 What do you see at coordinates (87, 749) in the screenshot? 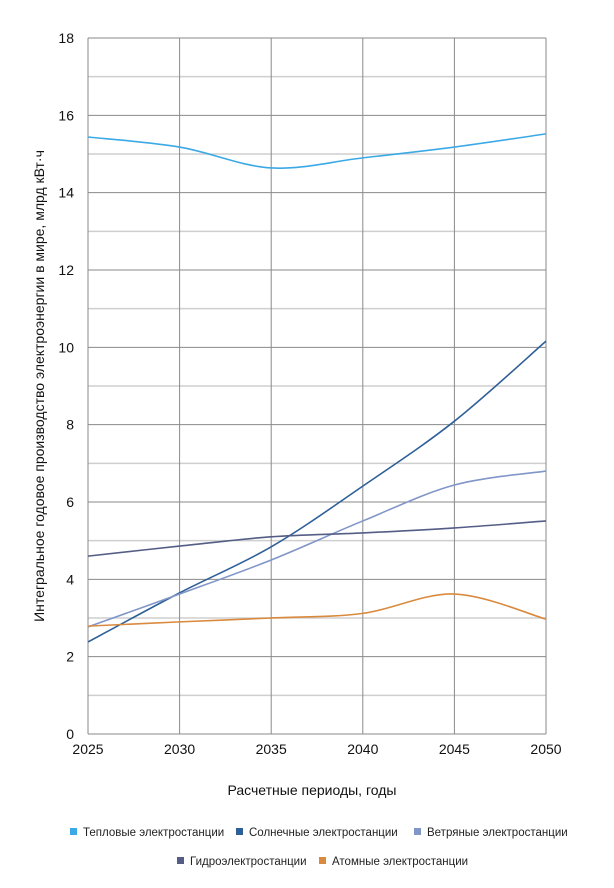
I see `x-tick-label: 2025` at bounding box center [87, 749].